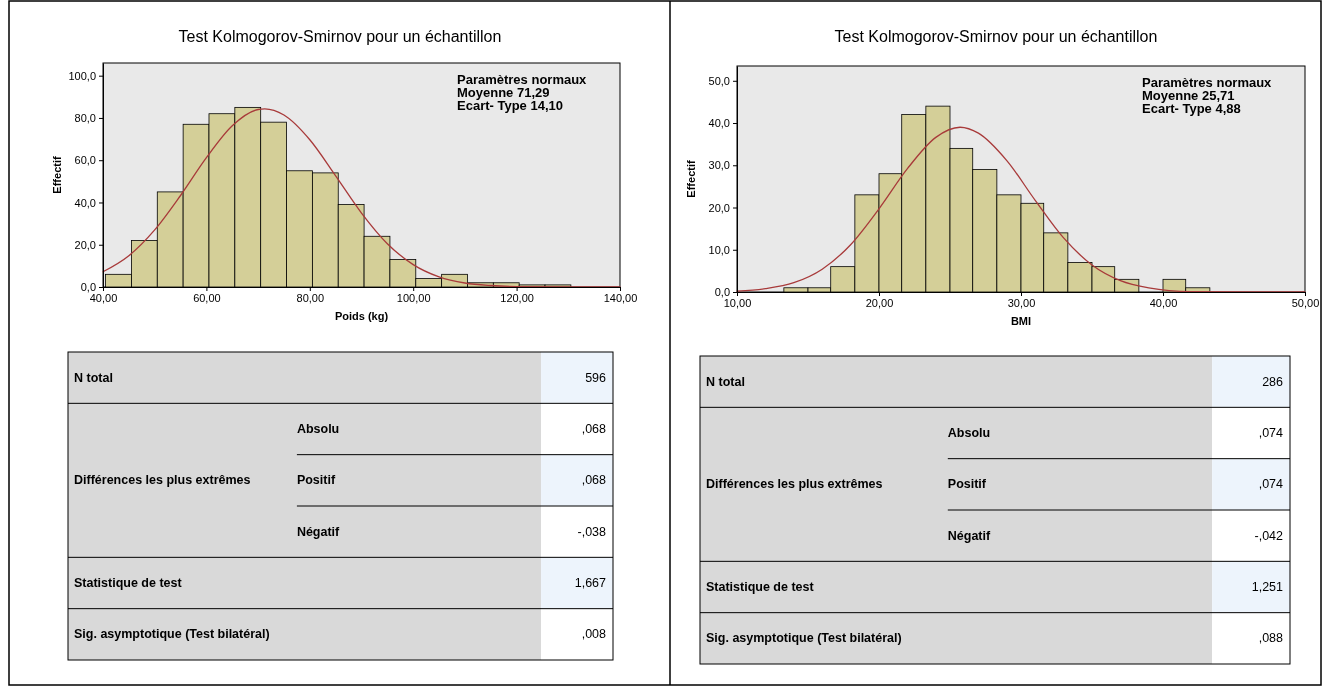 Image resolution: width=1322 pixels, height=686 pixels. What do you see at coordinates (361, 316) in the screenshot?
I see `x-axis-title: Poids (kg)` at bounding box center [361, 316].